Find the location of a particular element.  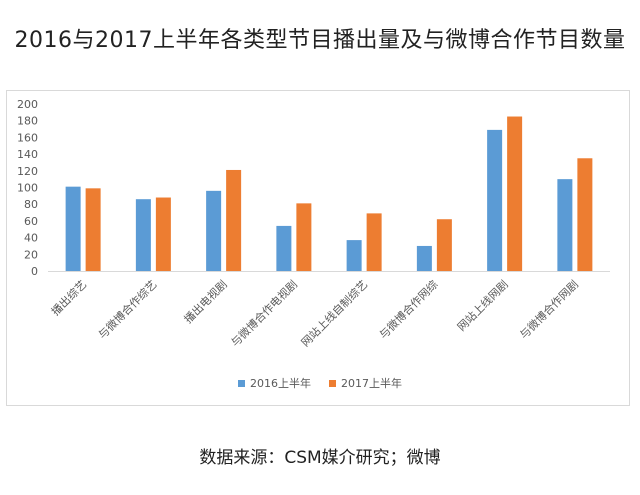

legend-item-2016: 2016上半年 is located at coordinates (274, 383).